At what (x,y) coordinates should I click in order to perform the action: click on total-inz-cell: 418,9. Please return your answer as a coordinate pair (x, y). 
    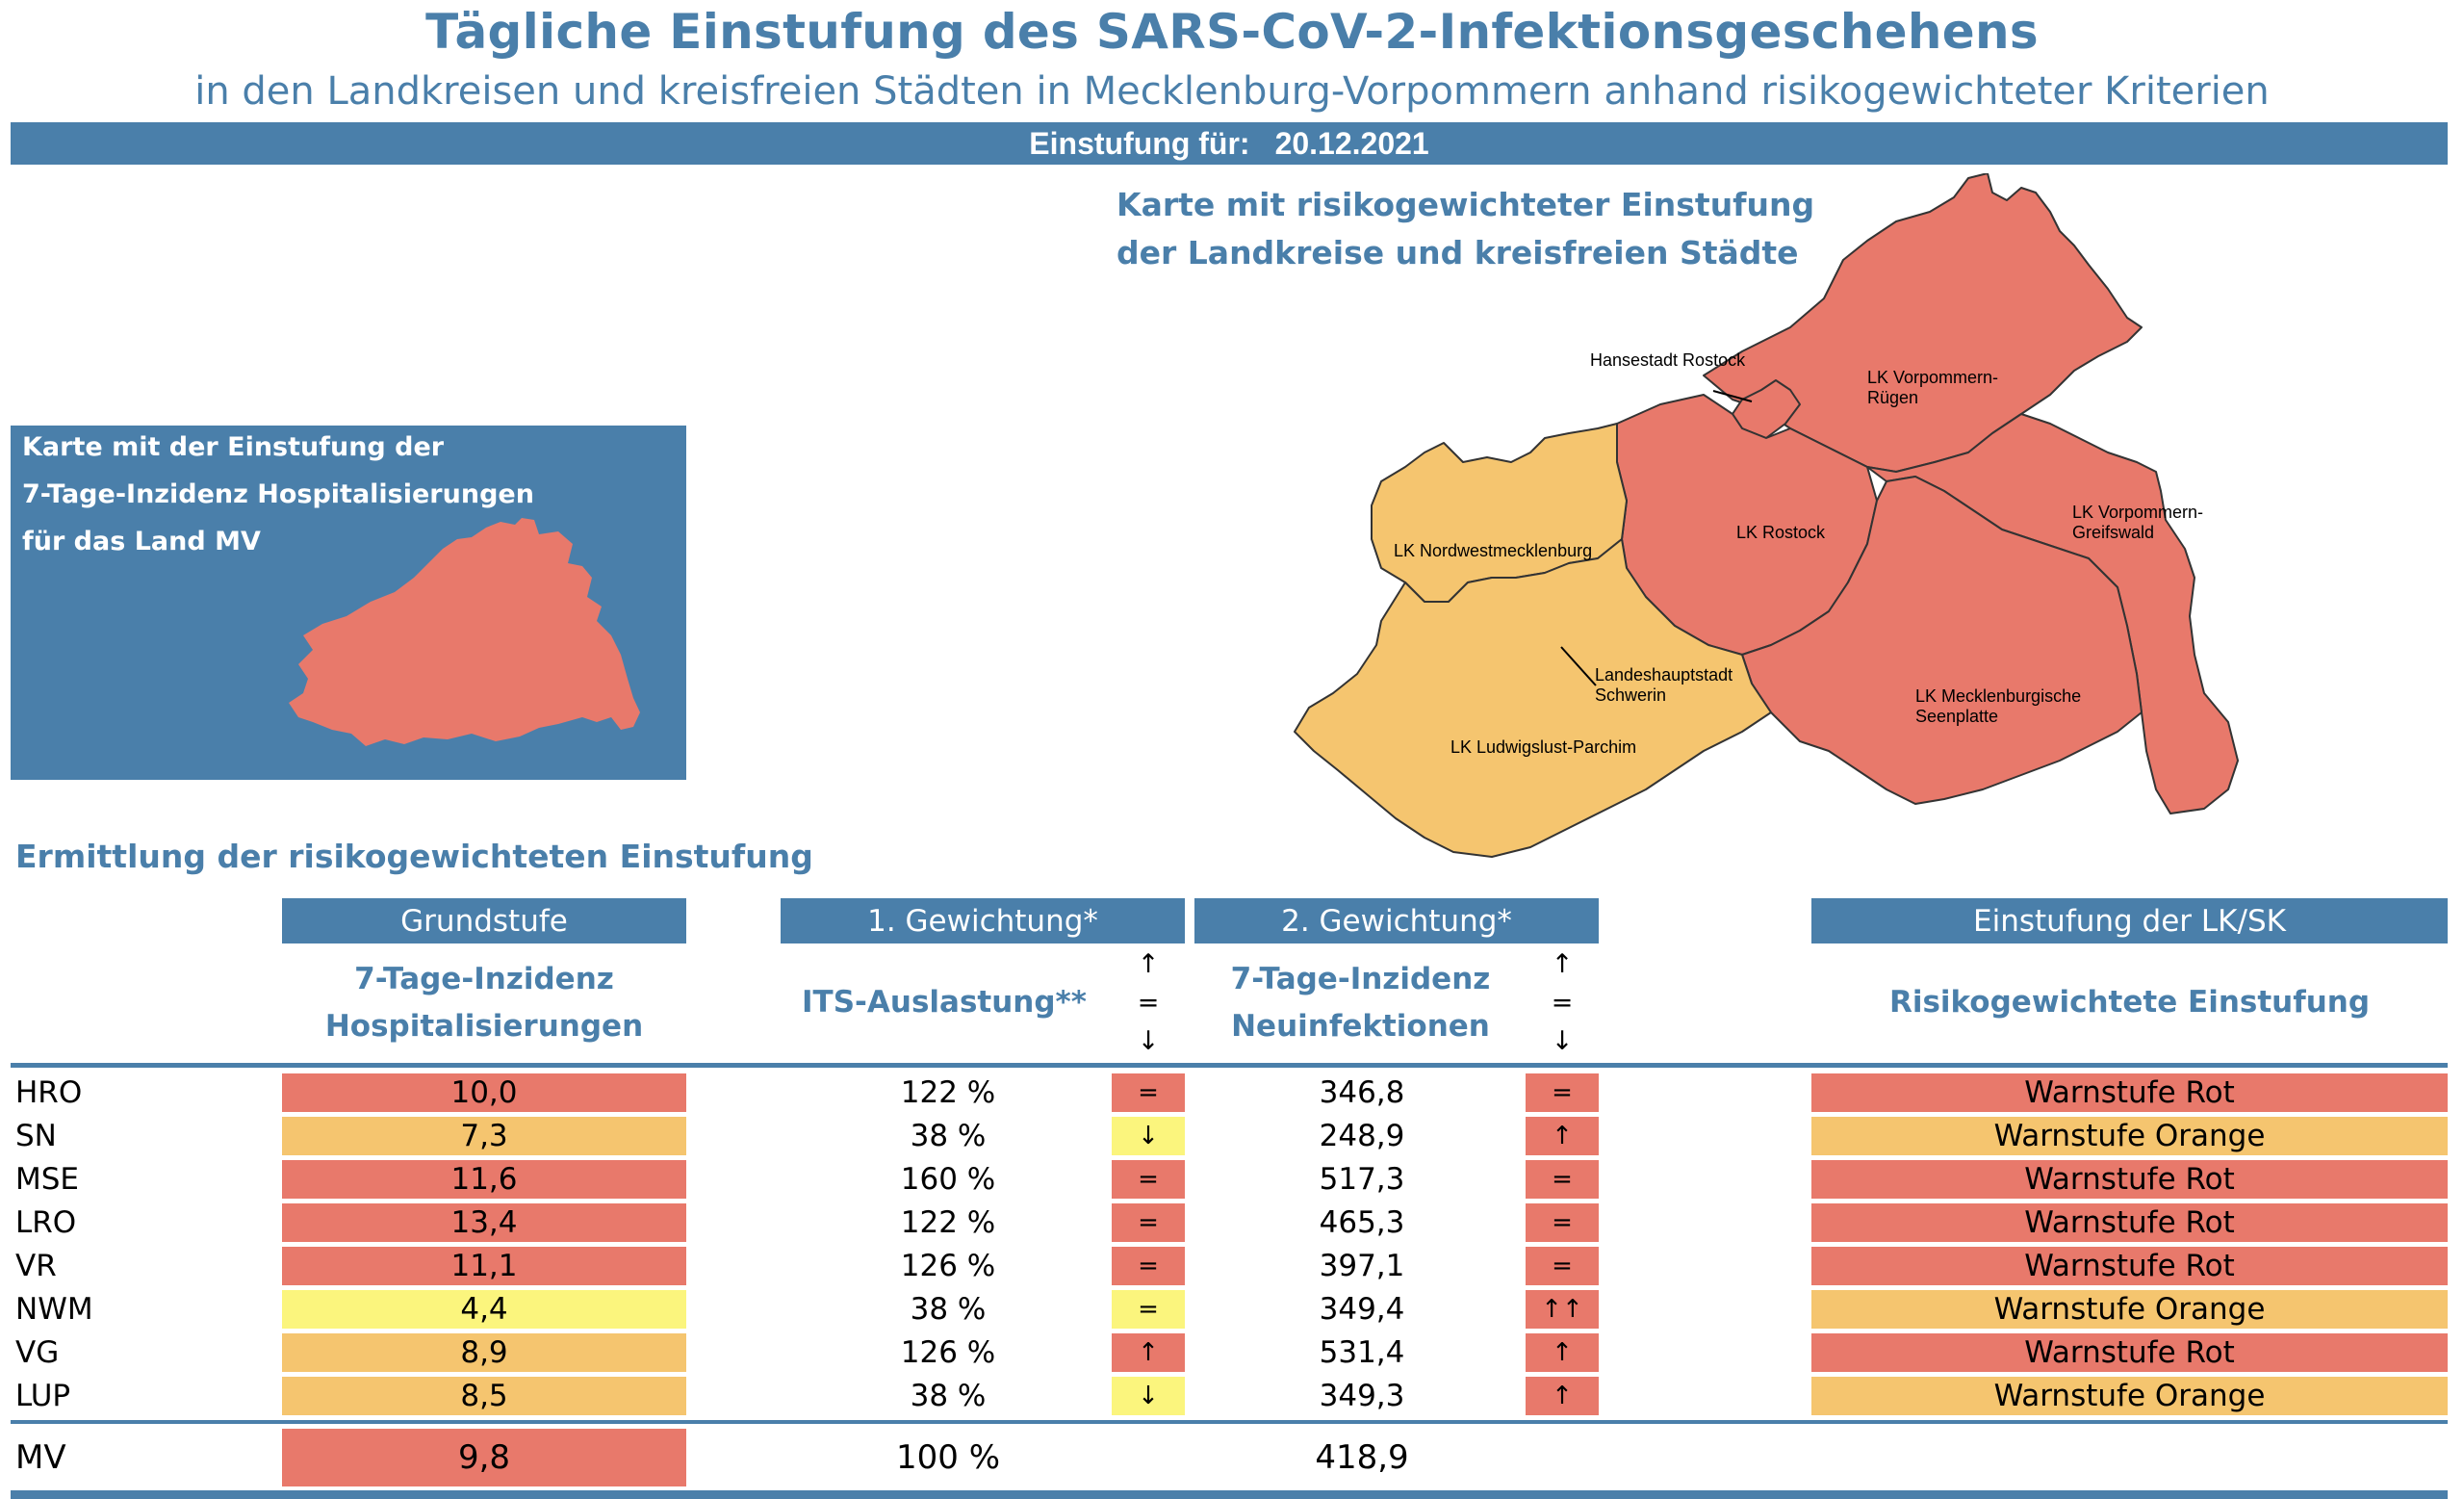
    Looking at the image, I should click on (1362, 1457).